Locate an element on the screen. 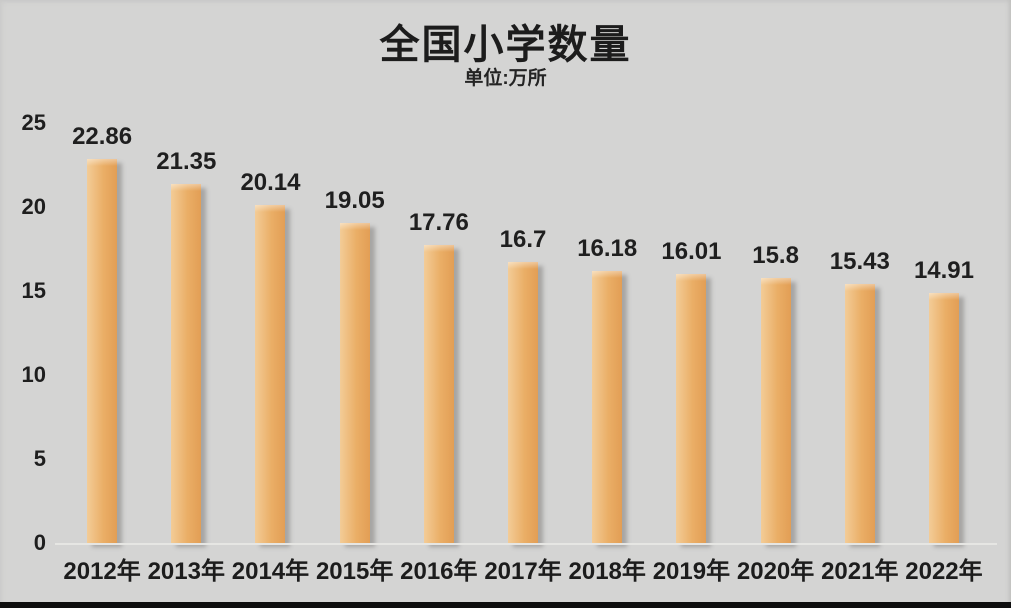 Image resolution: width=1011 pixels, height=608 pixels. y-tick-label: 20 is located at coordinates (33, 206).